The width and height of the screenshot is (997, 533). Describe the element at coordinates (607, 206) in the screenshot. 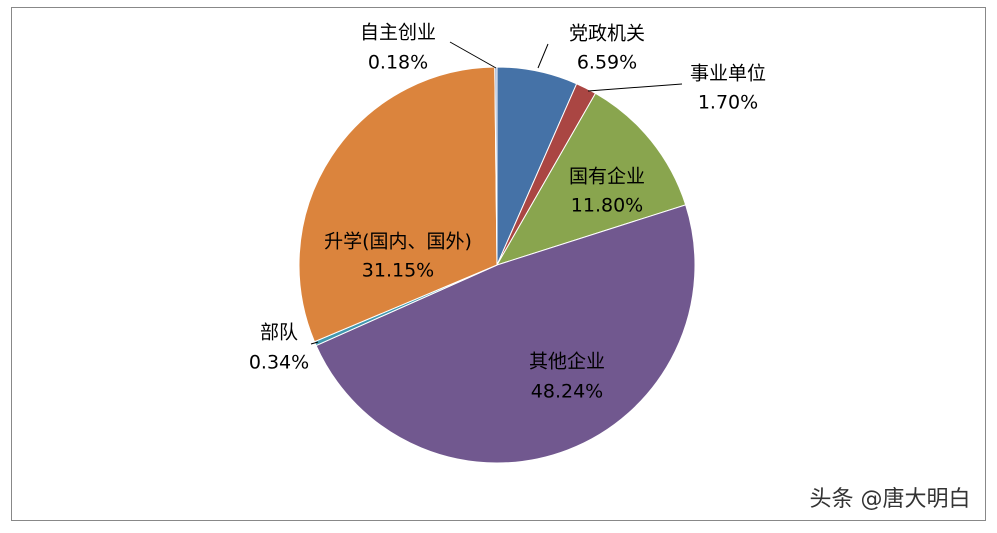

I see `value-label: 11.80%` at that location.